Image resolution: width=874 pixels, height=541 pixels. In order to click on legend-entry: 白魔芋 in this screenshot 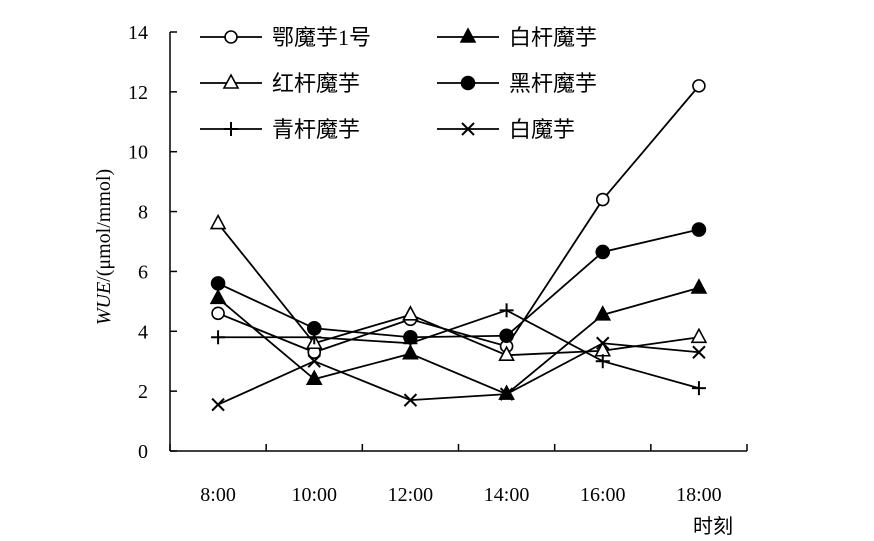, I will do `click(506, 129)`.